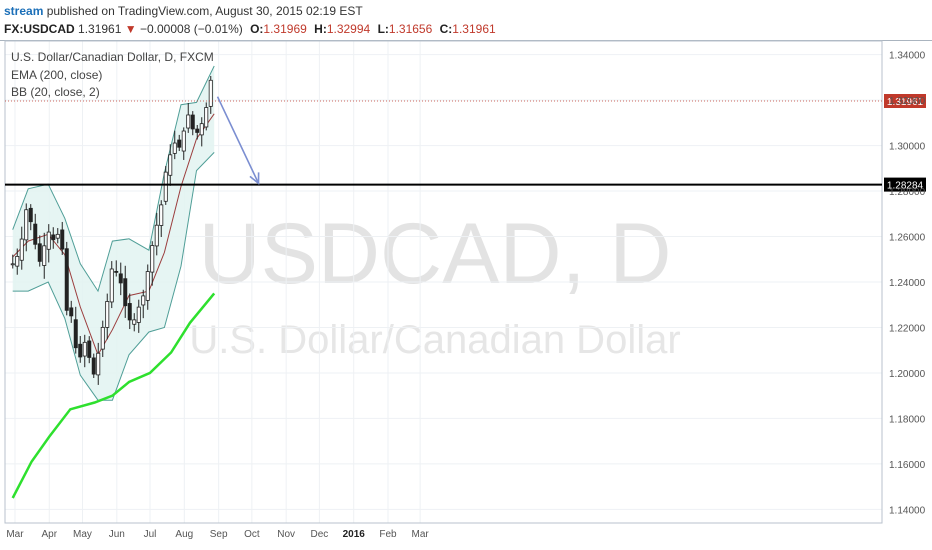  Describe the element at coordinates (82, 534) in the screenshot. I see `x-tick-label: May` at that location.